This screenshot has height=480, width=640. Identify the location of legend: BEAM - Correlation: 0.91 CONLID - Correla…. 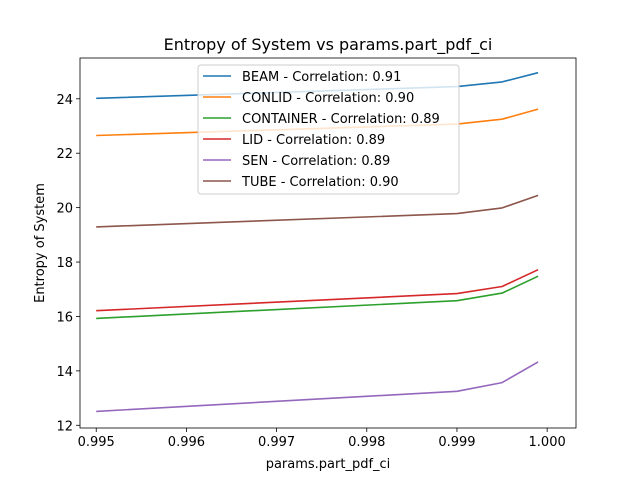
(328, 129).